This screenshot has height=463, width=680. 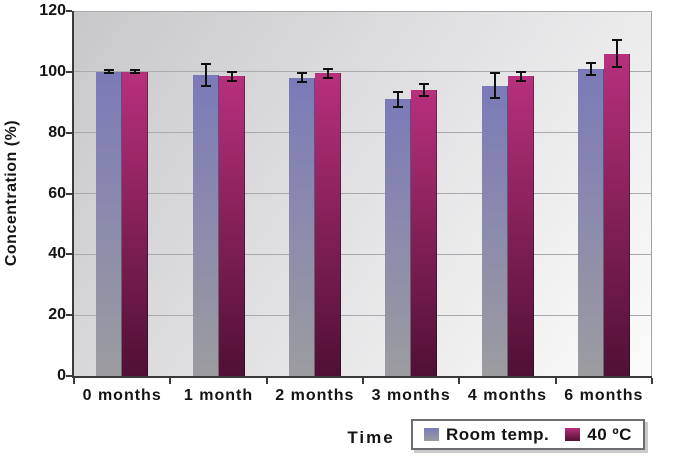 What do you see at coordinates (494, 230) in the screenshot?
I see `bar-room-temp--4` at bounding box center [494, 230].